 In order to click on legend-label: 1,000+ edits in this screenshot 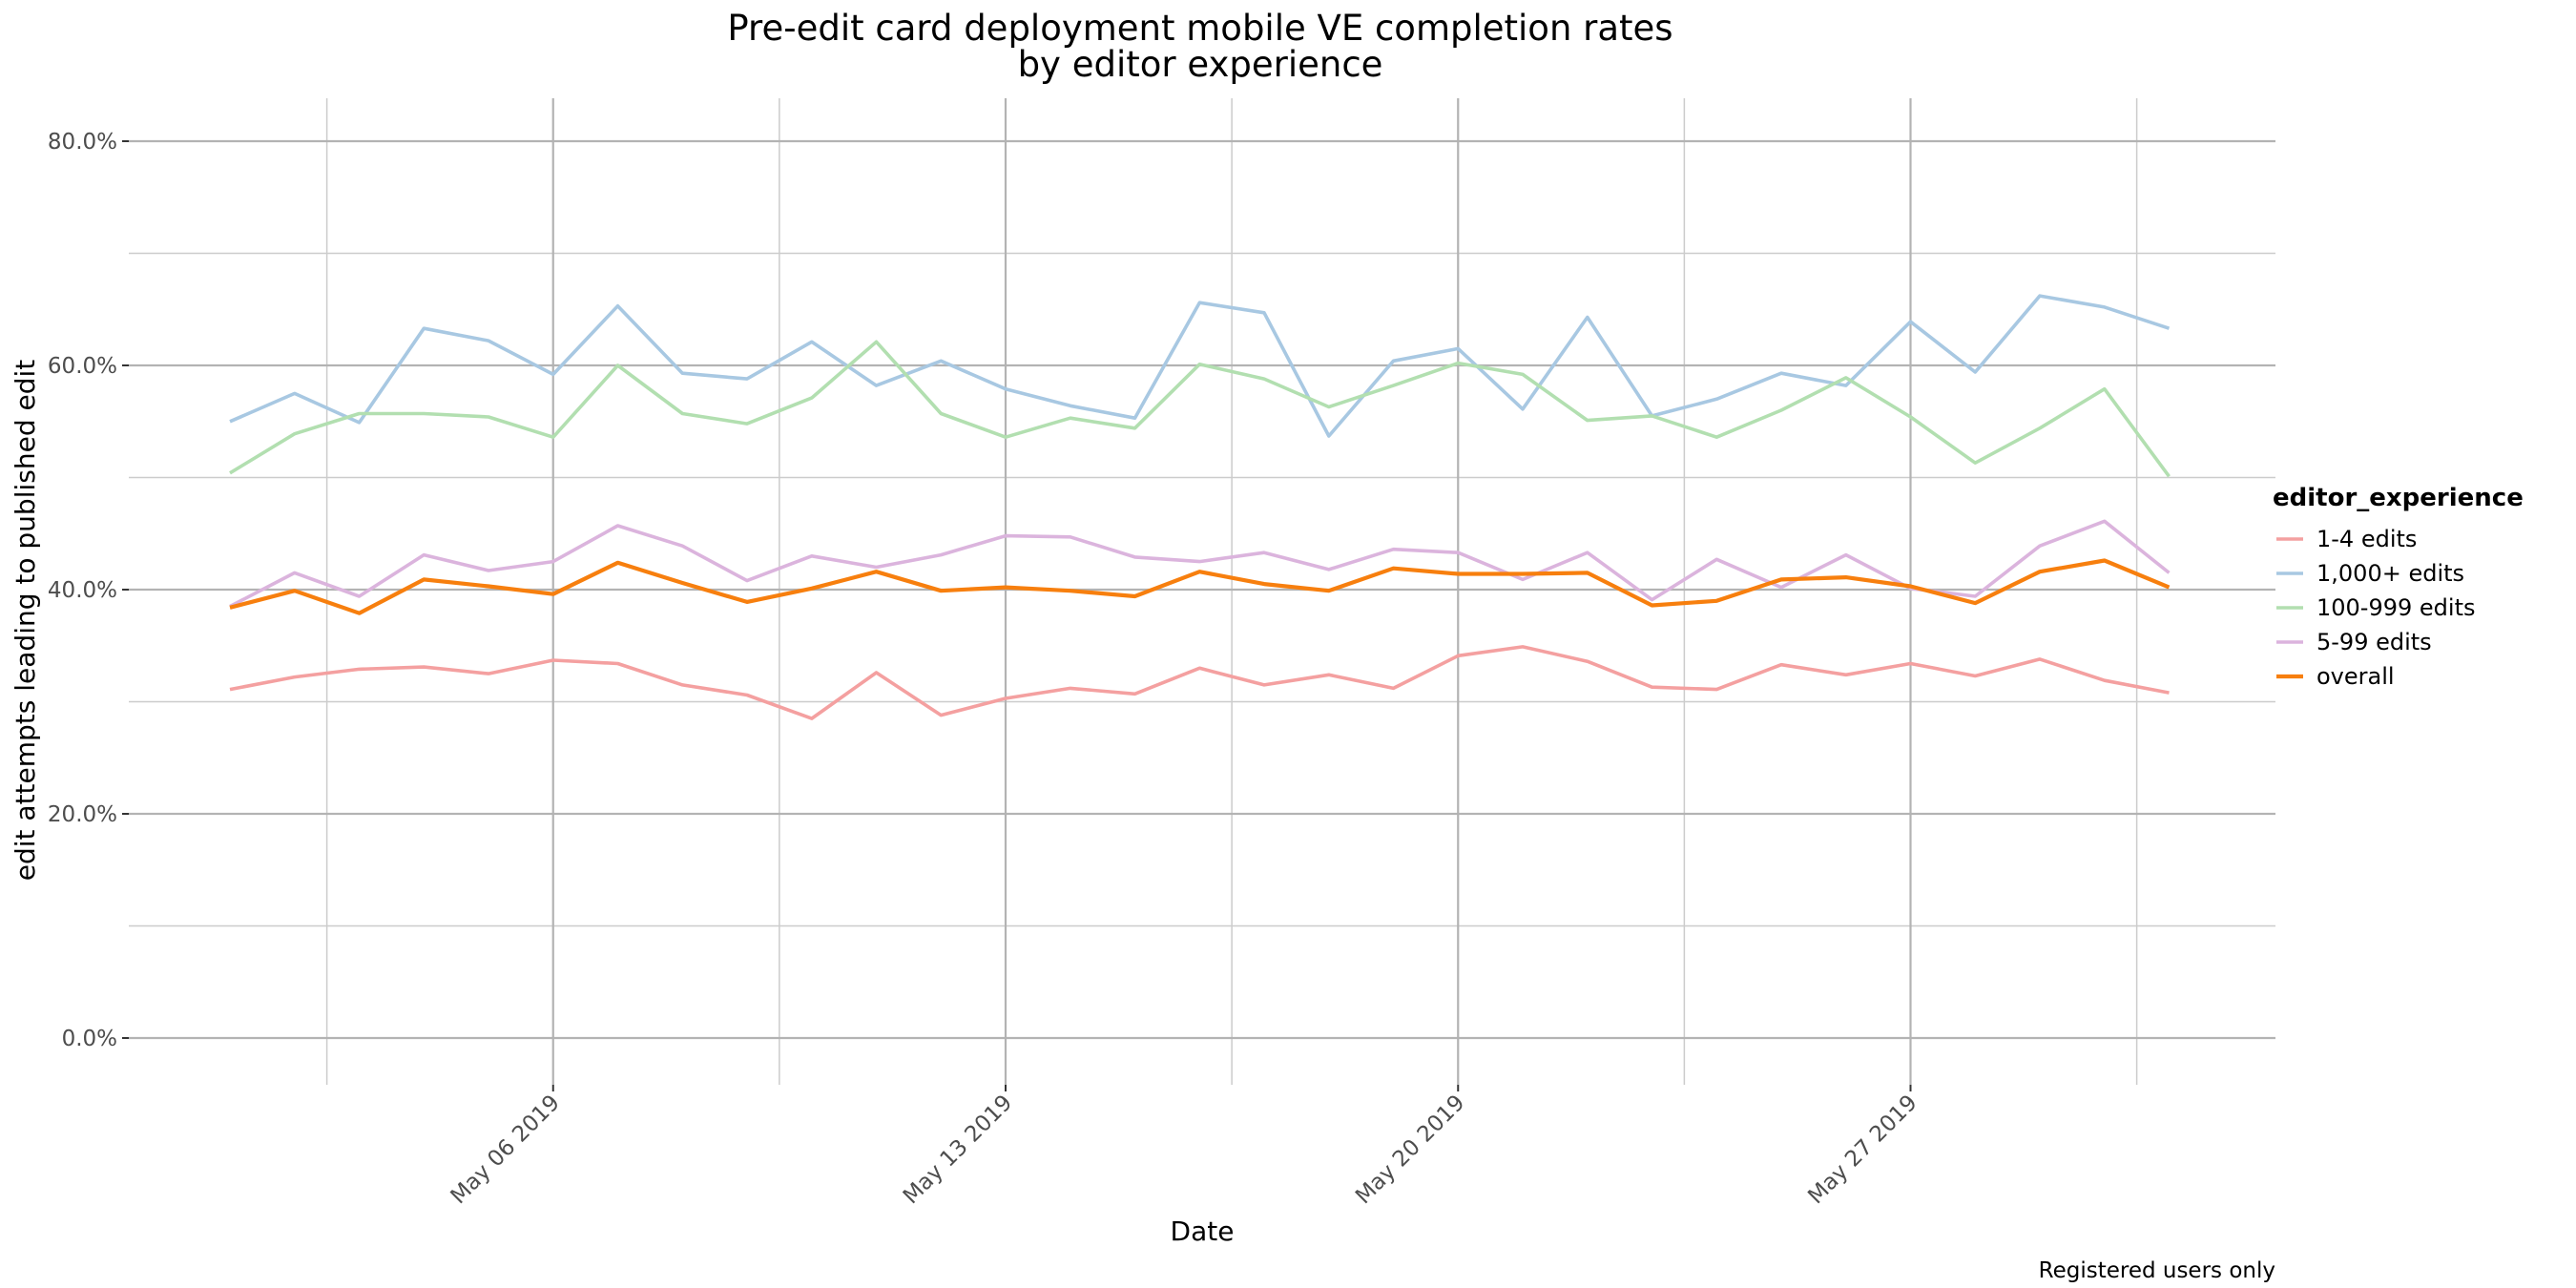, I will do `click(2390, 573)`.